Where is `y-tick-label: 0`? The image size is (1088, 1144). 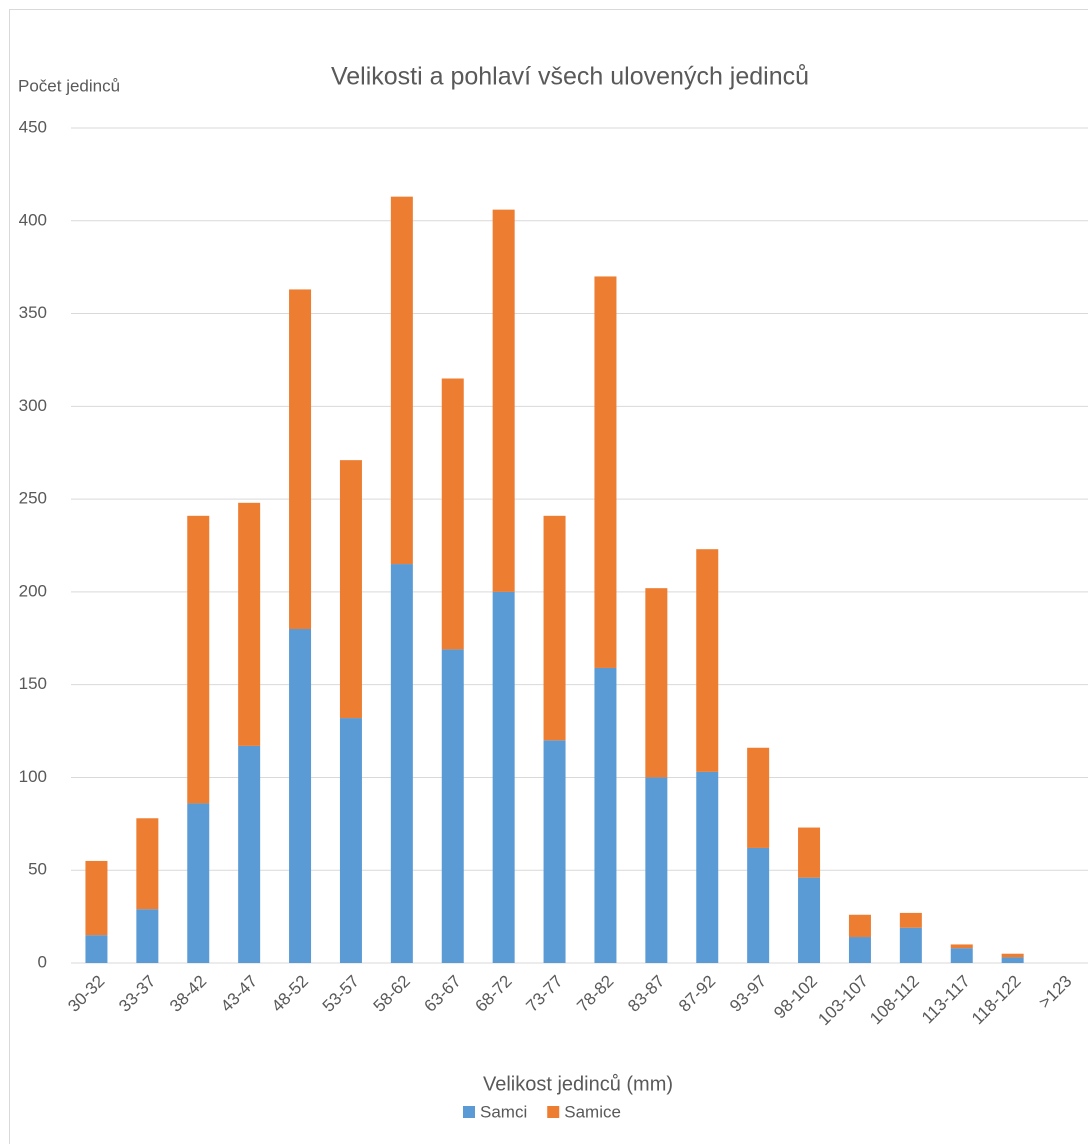 y-tick-label: 0 is located at coordinates (42, 961).